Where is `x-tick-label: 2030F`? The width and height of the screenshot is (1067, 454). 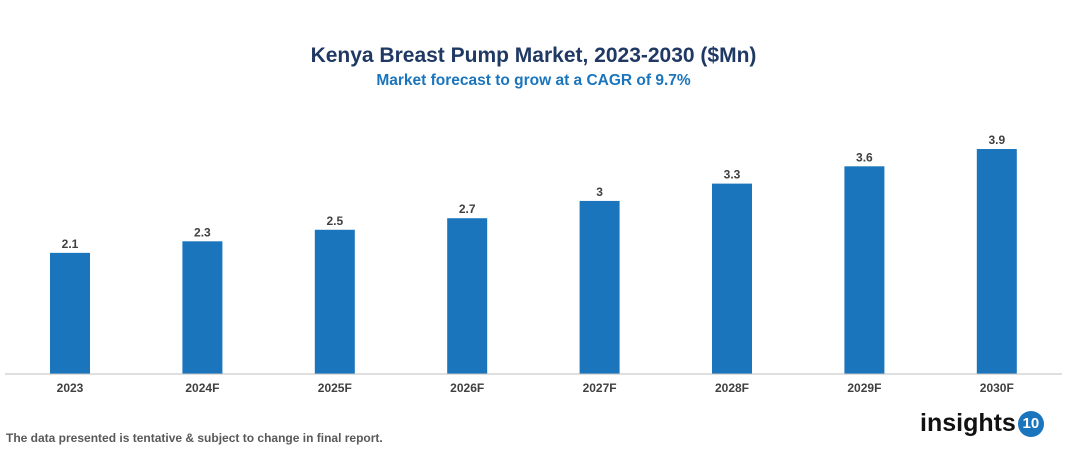
x-tick-label: 2030F is located at coordinates (997, 388).